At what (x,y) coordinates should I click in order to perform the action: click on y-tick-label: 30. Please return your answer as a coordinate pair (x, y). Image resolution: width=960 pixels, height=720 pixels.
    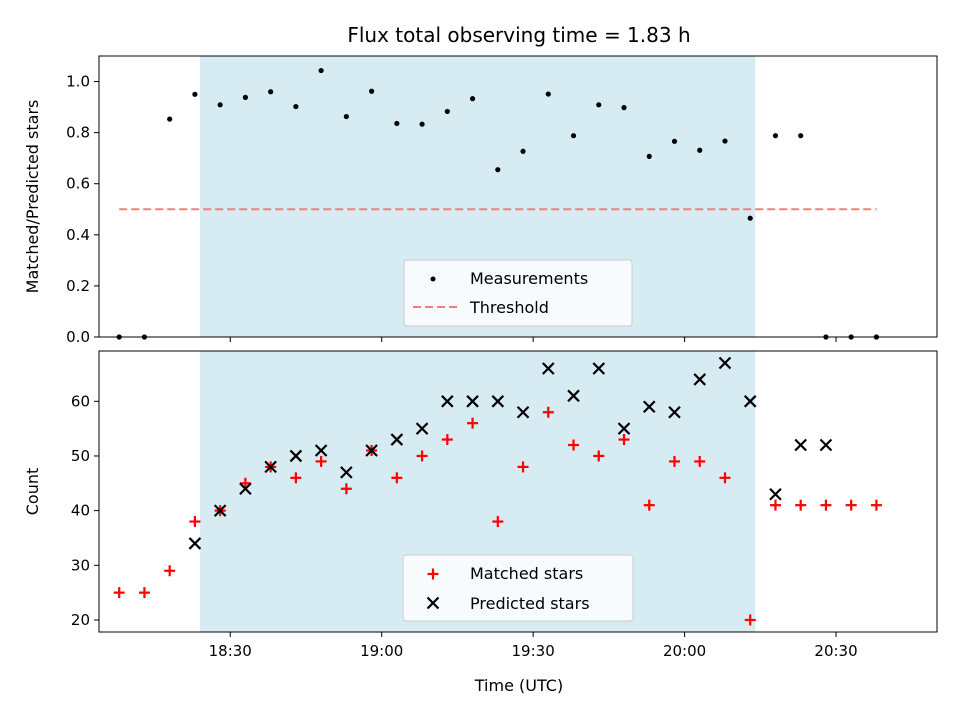
    Looking at the image, I should click on (80, 565).